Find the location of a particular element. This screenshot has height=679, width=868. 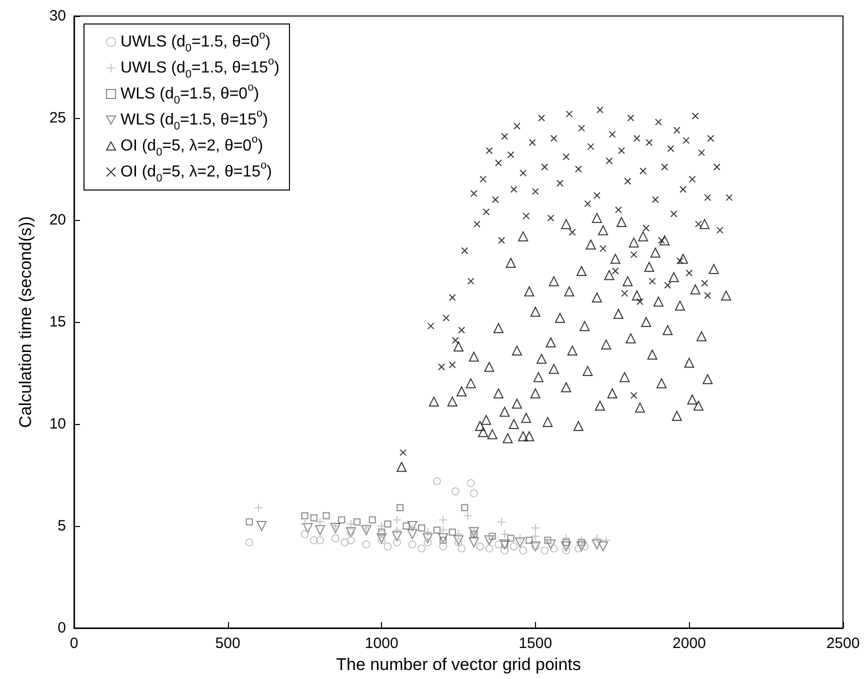

y-tick-label: 25 is located at coordinates (57, 118).